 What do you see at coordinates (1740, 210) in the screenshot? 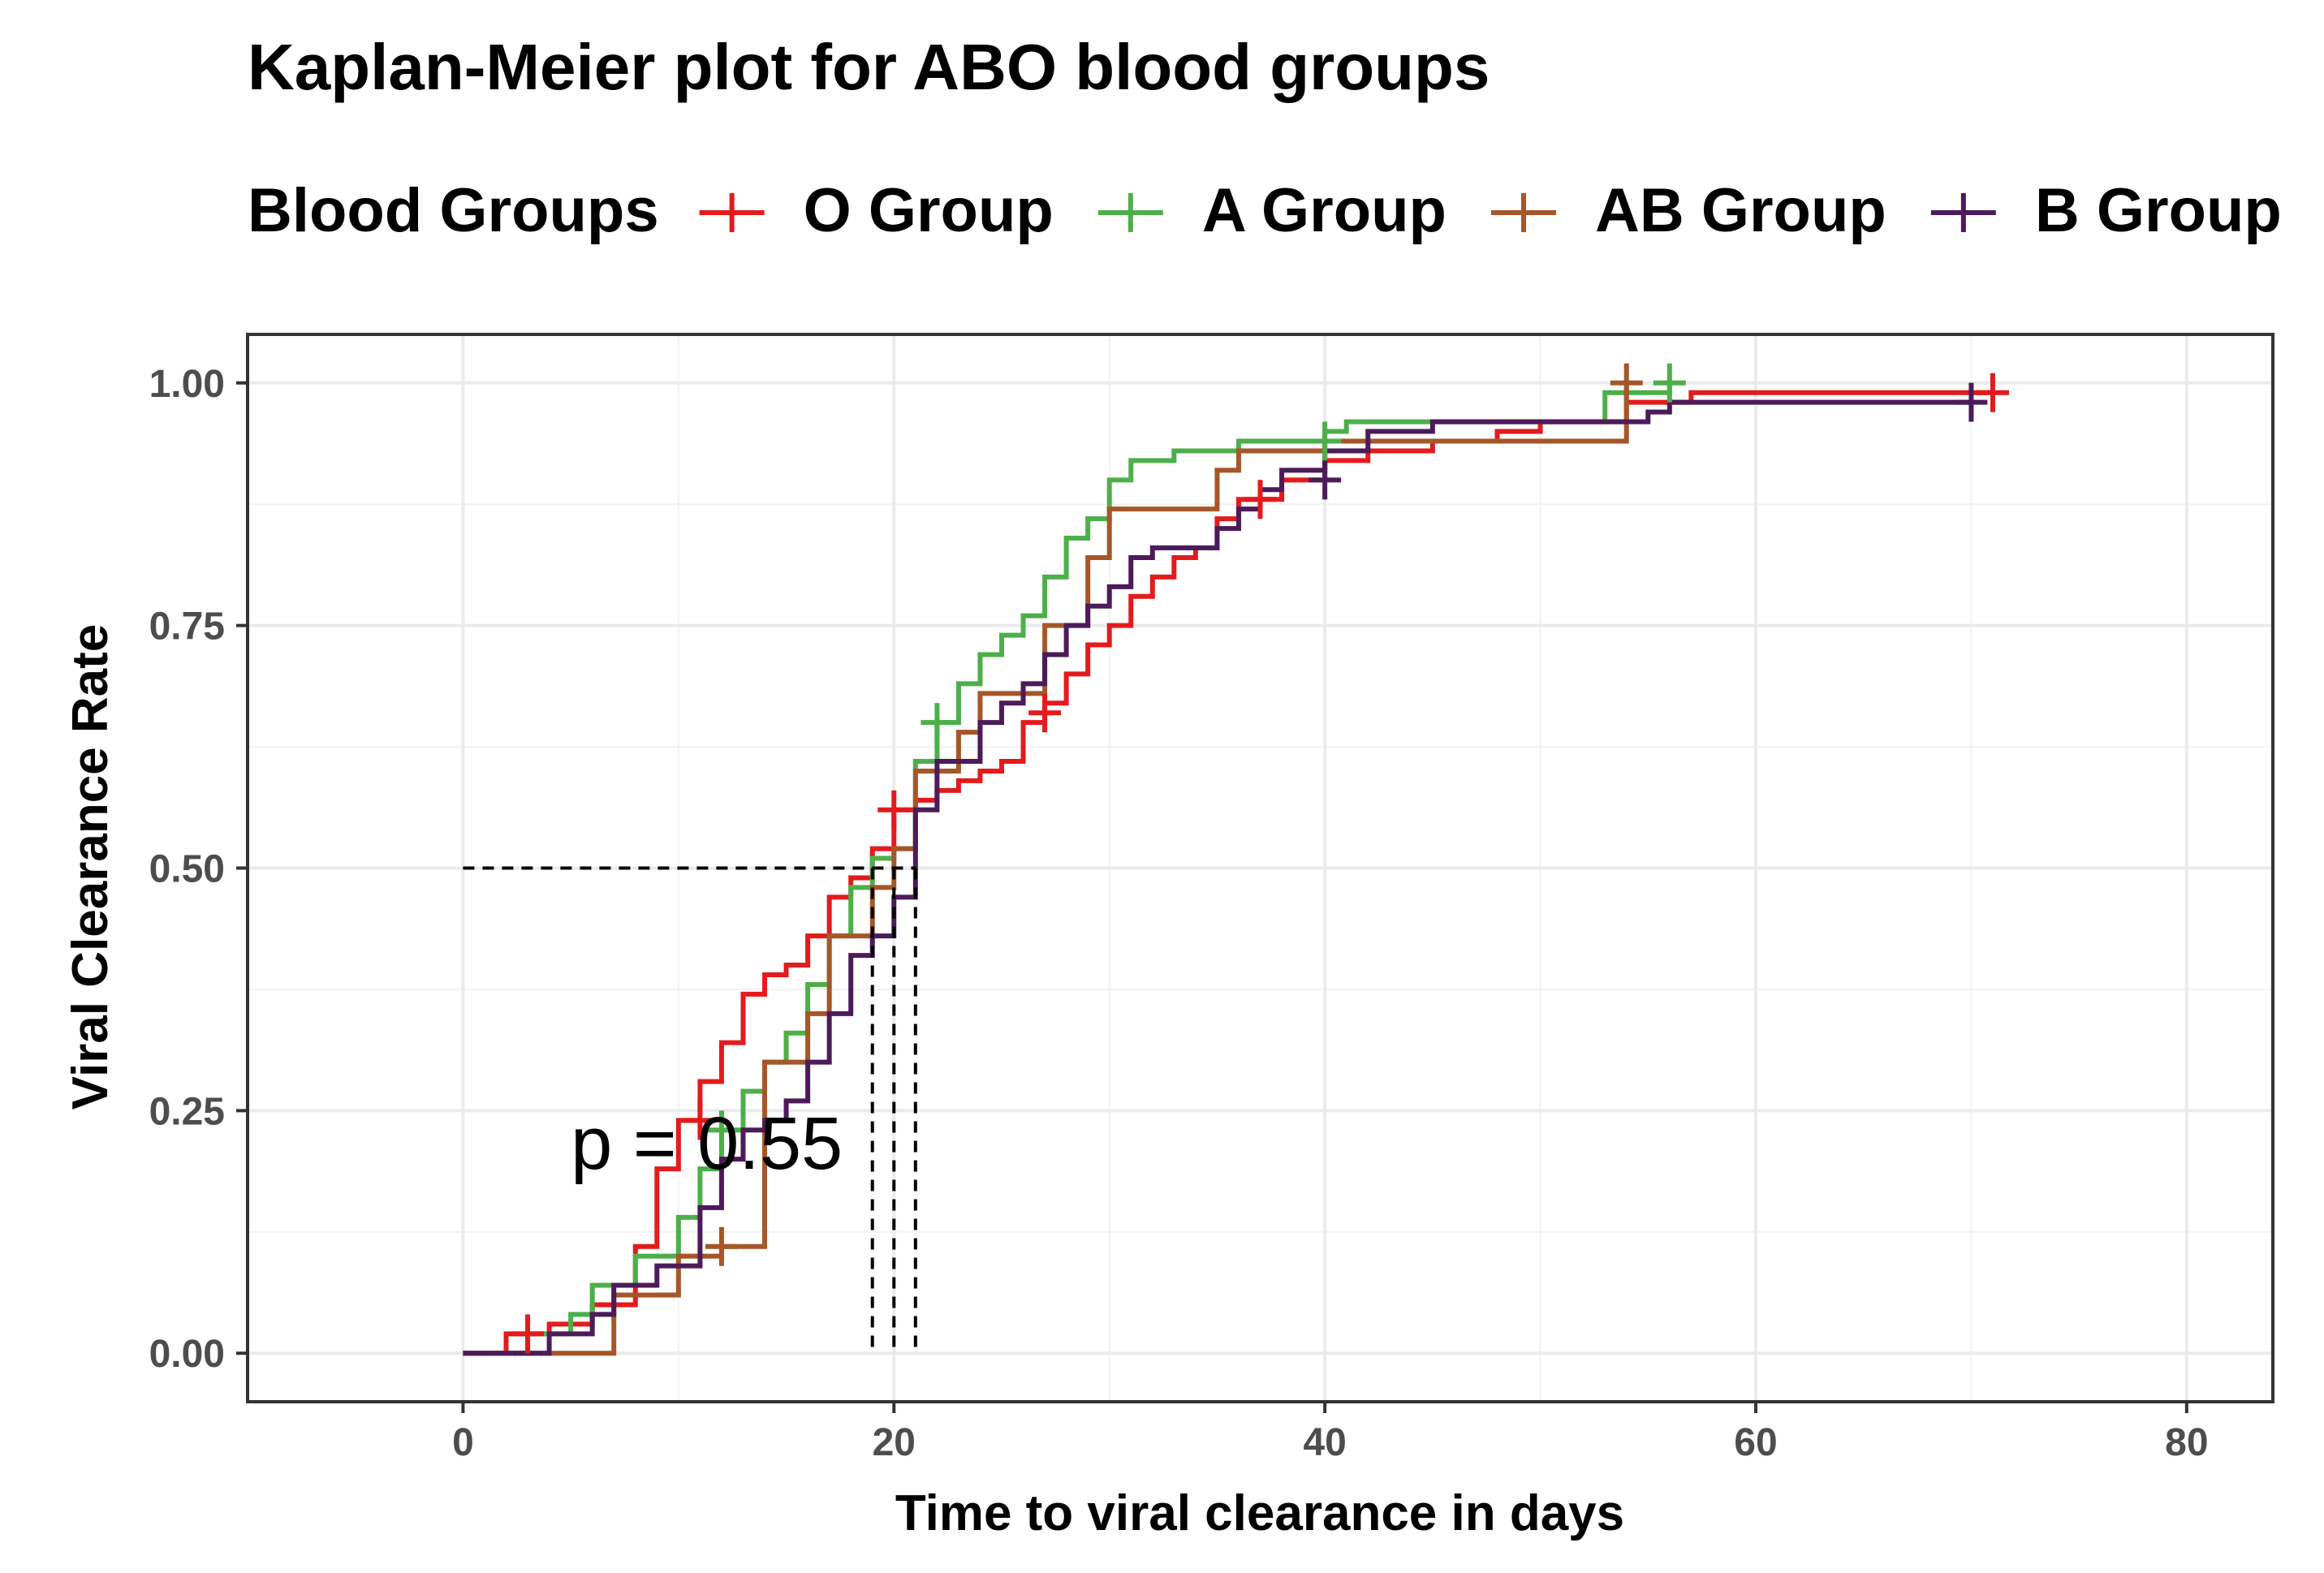
I see `legend-label: AB Group` at bounding box center [1740, 210].